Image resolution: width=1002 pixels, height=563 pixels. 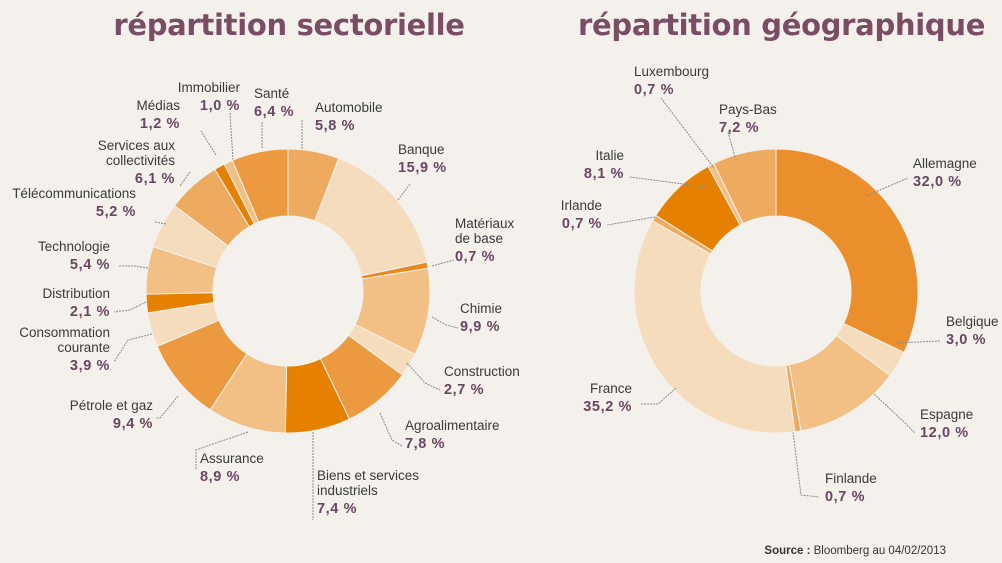 What do you see at coordinates (137, 153) in the screenshot?
I see `label-name-services-aux-collectivites: Services aux collectivités` at bounding box center [137, 153].